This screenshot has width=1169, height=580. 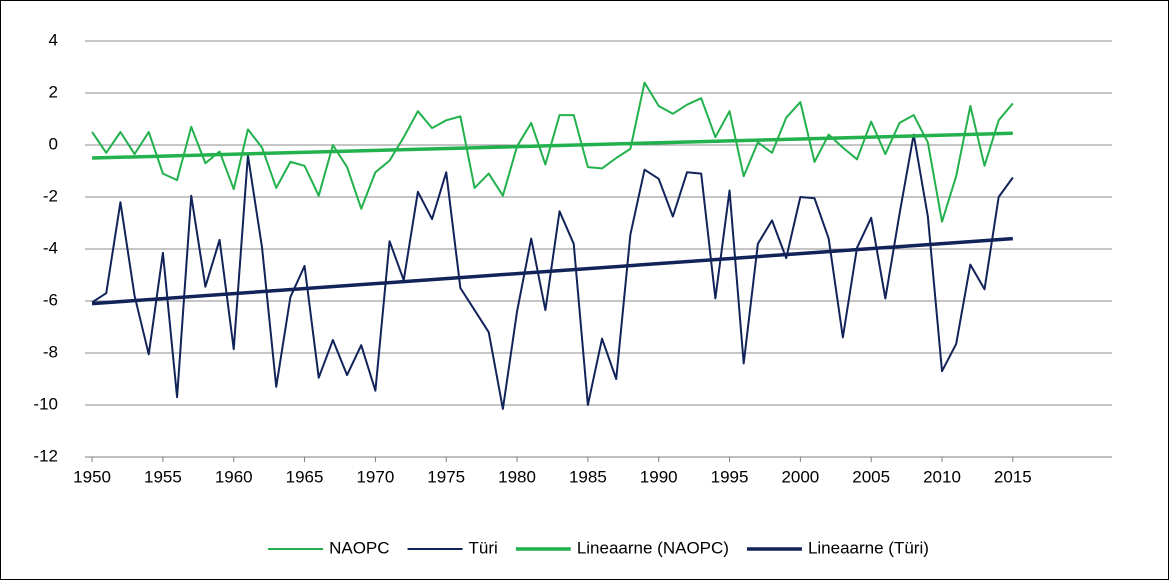 What do you see at coordinates (53, 143) in the screenshot?
I see `y-tick-label: 0` at bounding box center [53, 143].